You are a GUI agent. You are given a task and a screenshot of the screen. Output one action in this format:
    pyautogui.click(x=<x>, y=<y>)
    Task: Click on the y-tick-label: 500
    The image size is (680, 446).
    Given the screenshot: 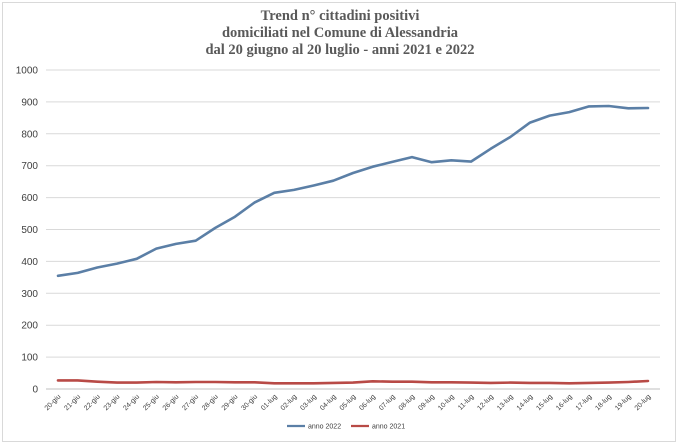 What is the action you would take?
    pyautogui.click(x=29, y=230)
    